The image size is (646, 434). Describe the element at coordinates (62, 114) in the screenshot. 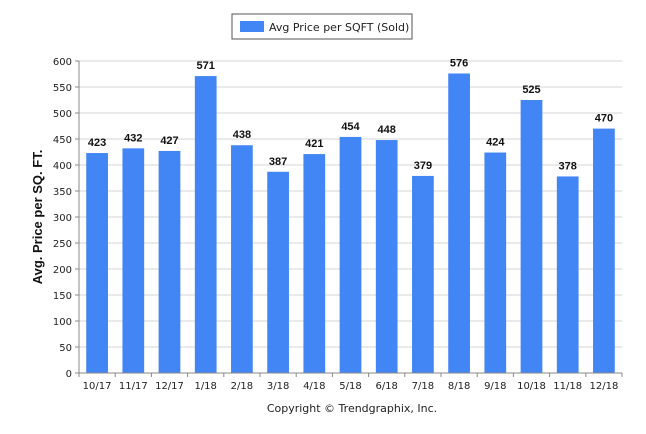

I see `y-tick-label: 500` at that location.